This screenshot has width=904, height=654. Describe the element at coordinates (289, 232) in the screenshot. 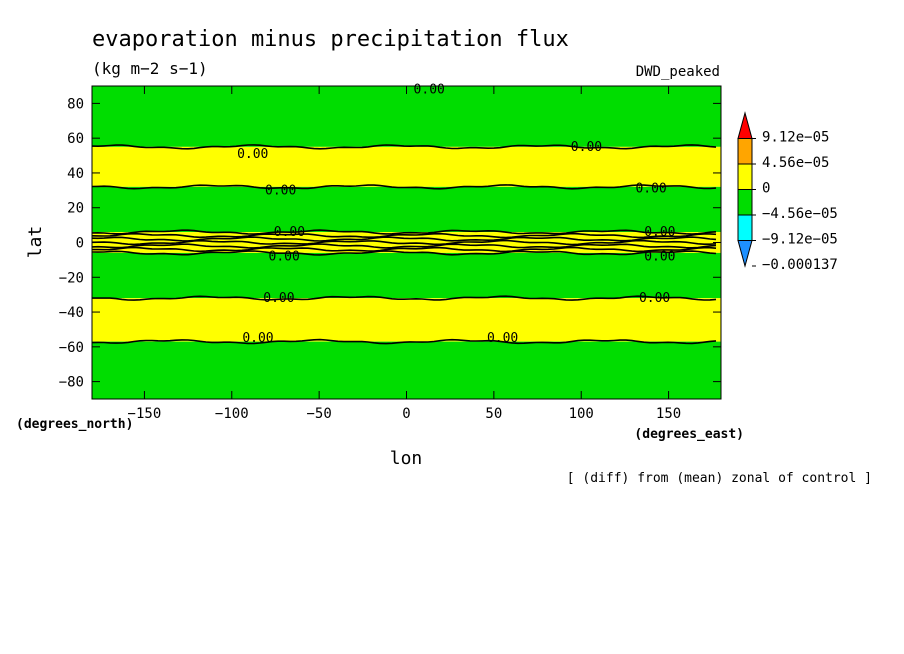

I see `contour-label-4: 0.00` at that location.